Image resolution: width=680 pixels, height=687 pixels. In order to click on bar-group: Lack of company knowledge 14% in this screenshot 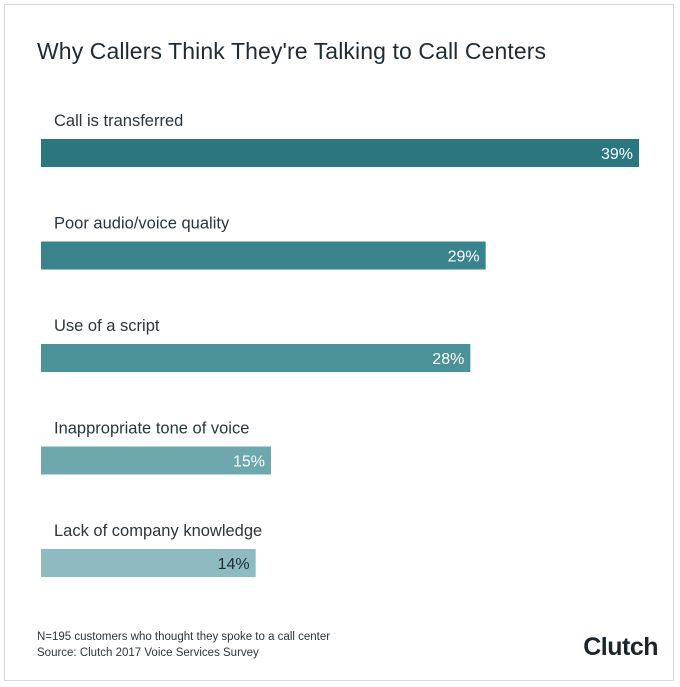, I will do `click(151, 549)`.